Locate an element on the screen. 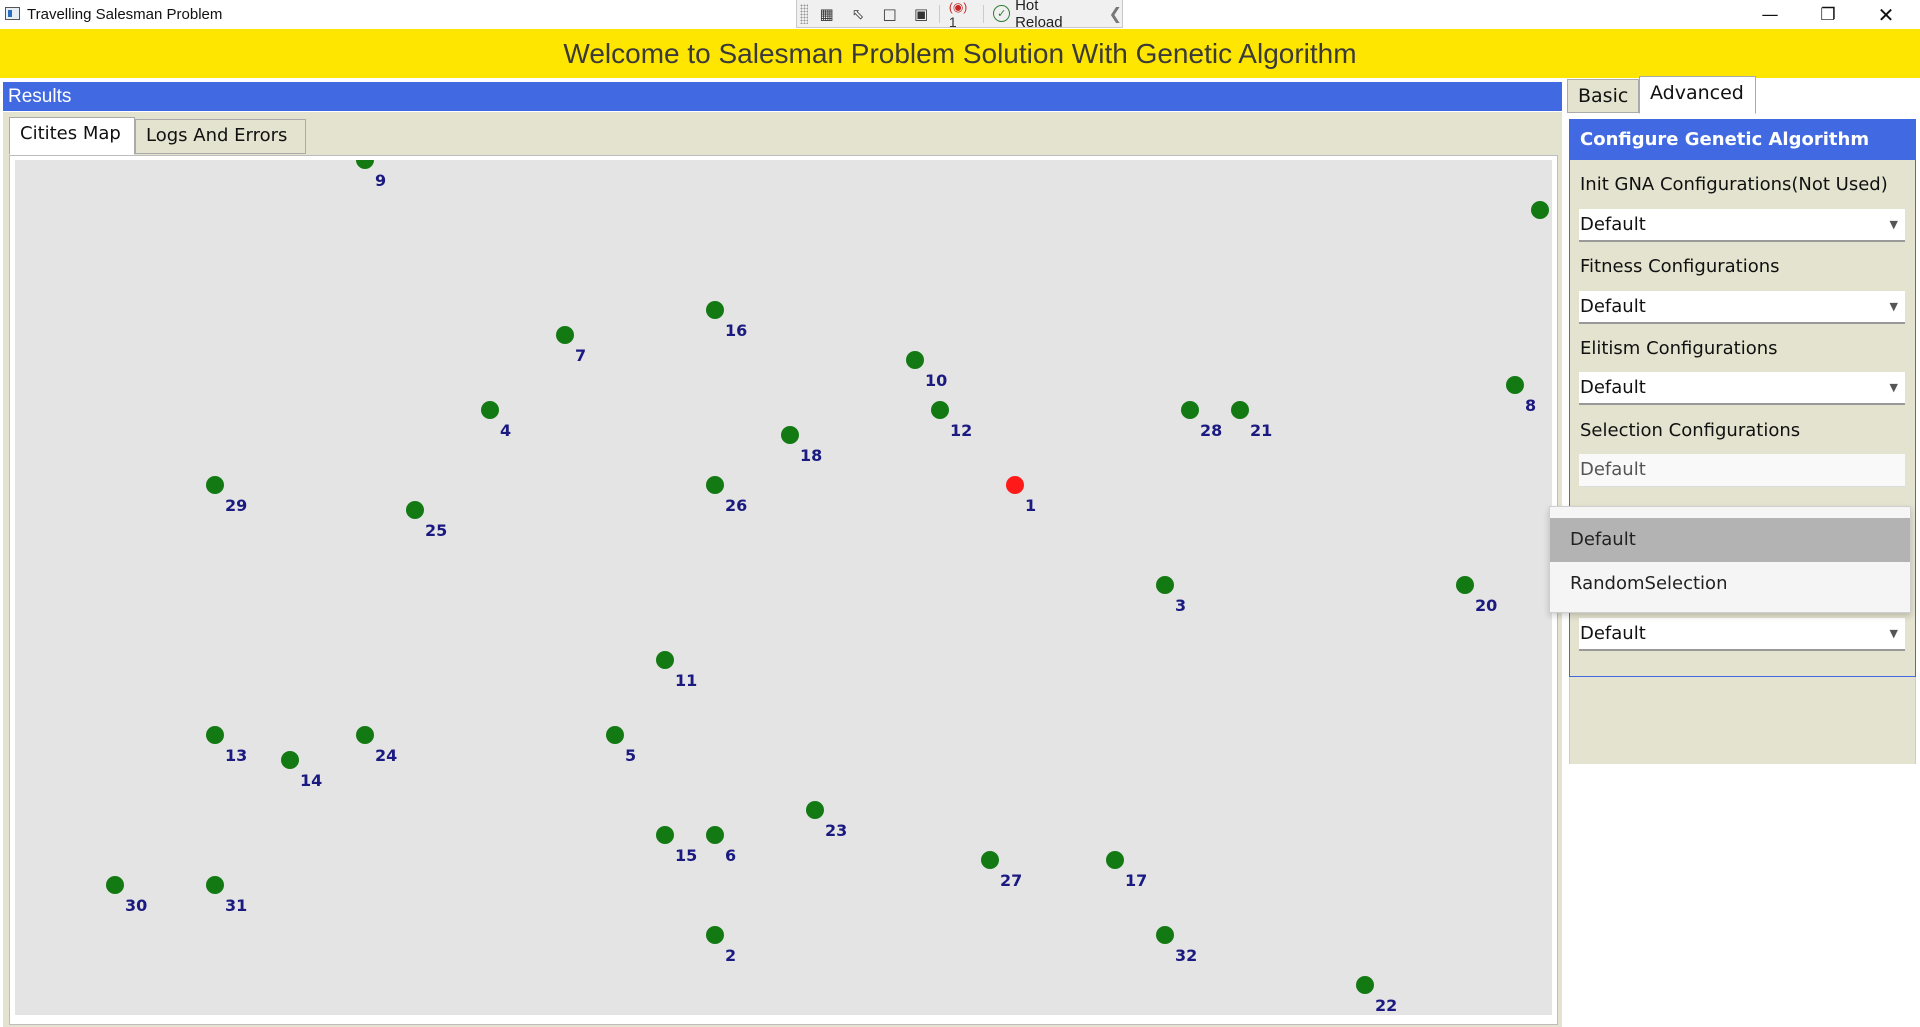  init-gna-select: Default ▼ is located at coordinates (1742, 225).